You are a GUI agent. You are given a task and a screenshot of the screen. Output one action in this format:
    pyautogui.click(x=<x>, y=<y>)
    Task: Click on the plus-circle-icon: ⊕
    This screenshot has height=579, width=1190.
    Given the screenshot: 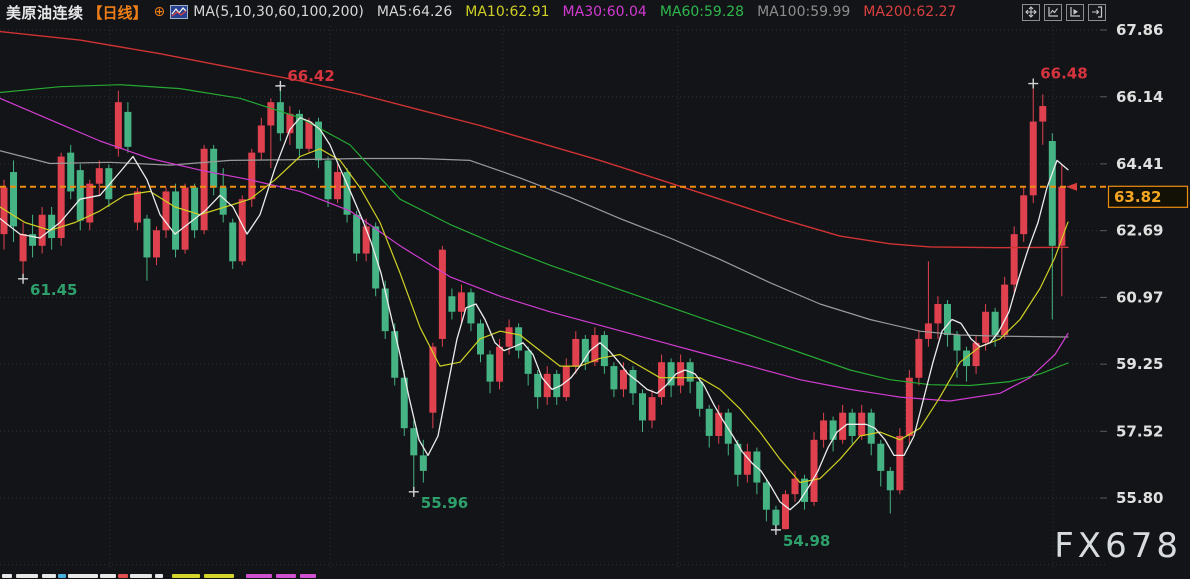 What is the action you would take?
    pyautogui.click(x=159, y=12)
    